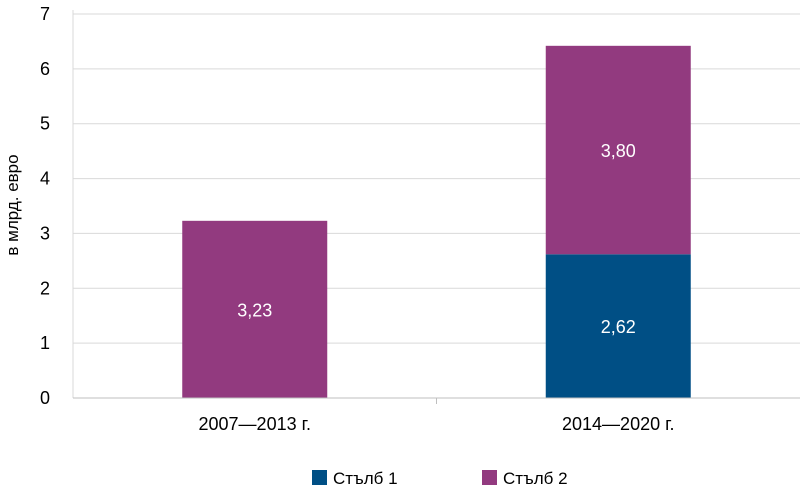  Describe the element at coordinates (45, 233) in the screenshot. I see `y-tick-label: 3` at that location.